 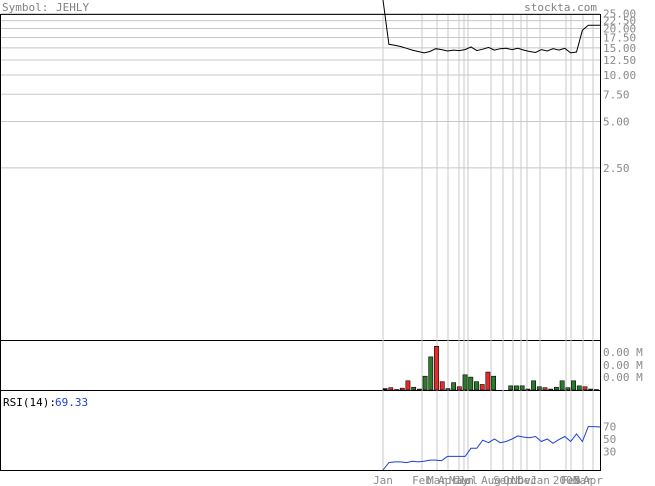 What do you see at coordinates (71, 402) in the screenshot?
I see `rsi-value: 69.33` at bounding box center [71, 402].